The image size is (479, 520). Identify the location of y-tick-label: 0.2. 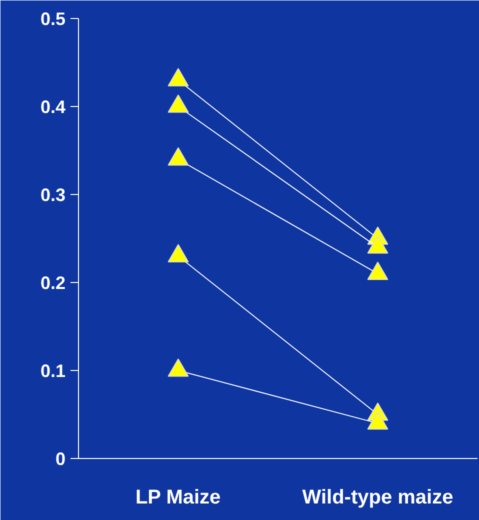
(53, 283).